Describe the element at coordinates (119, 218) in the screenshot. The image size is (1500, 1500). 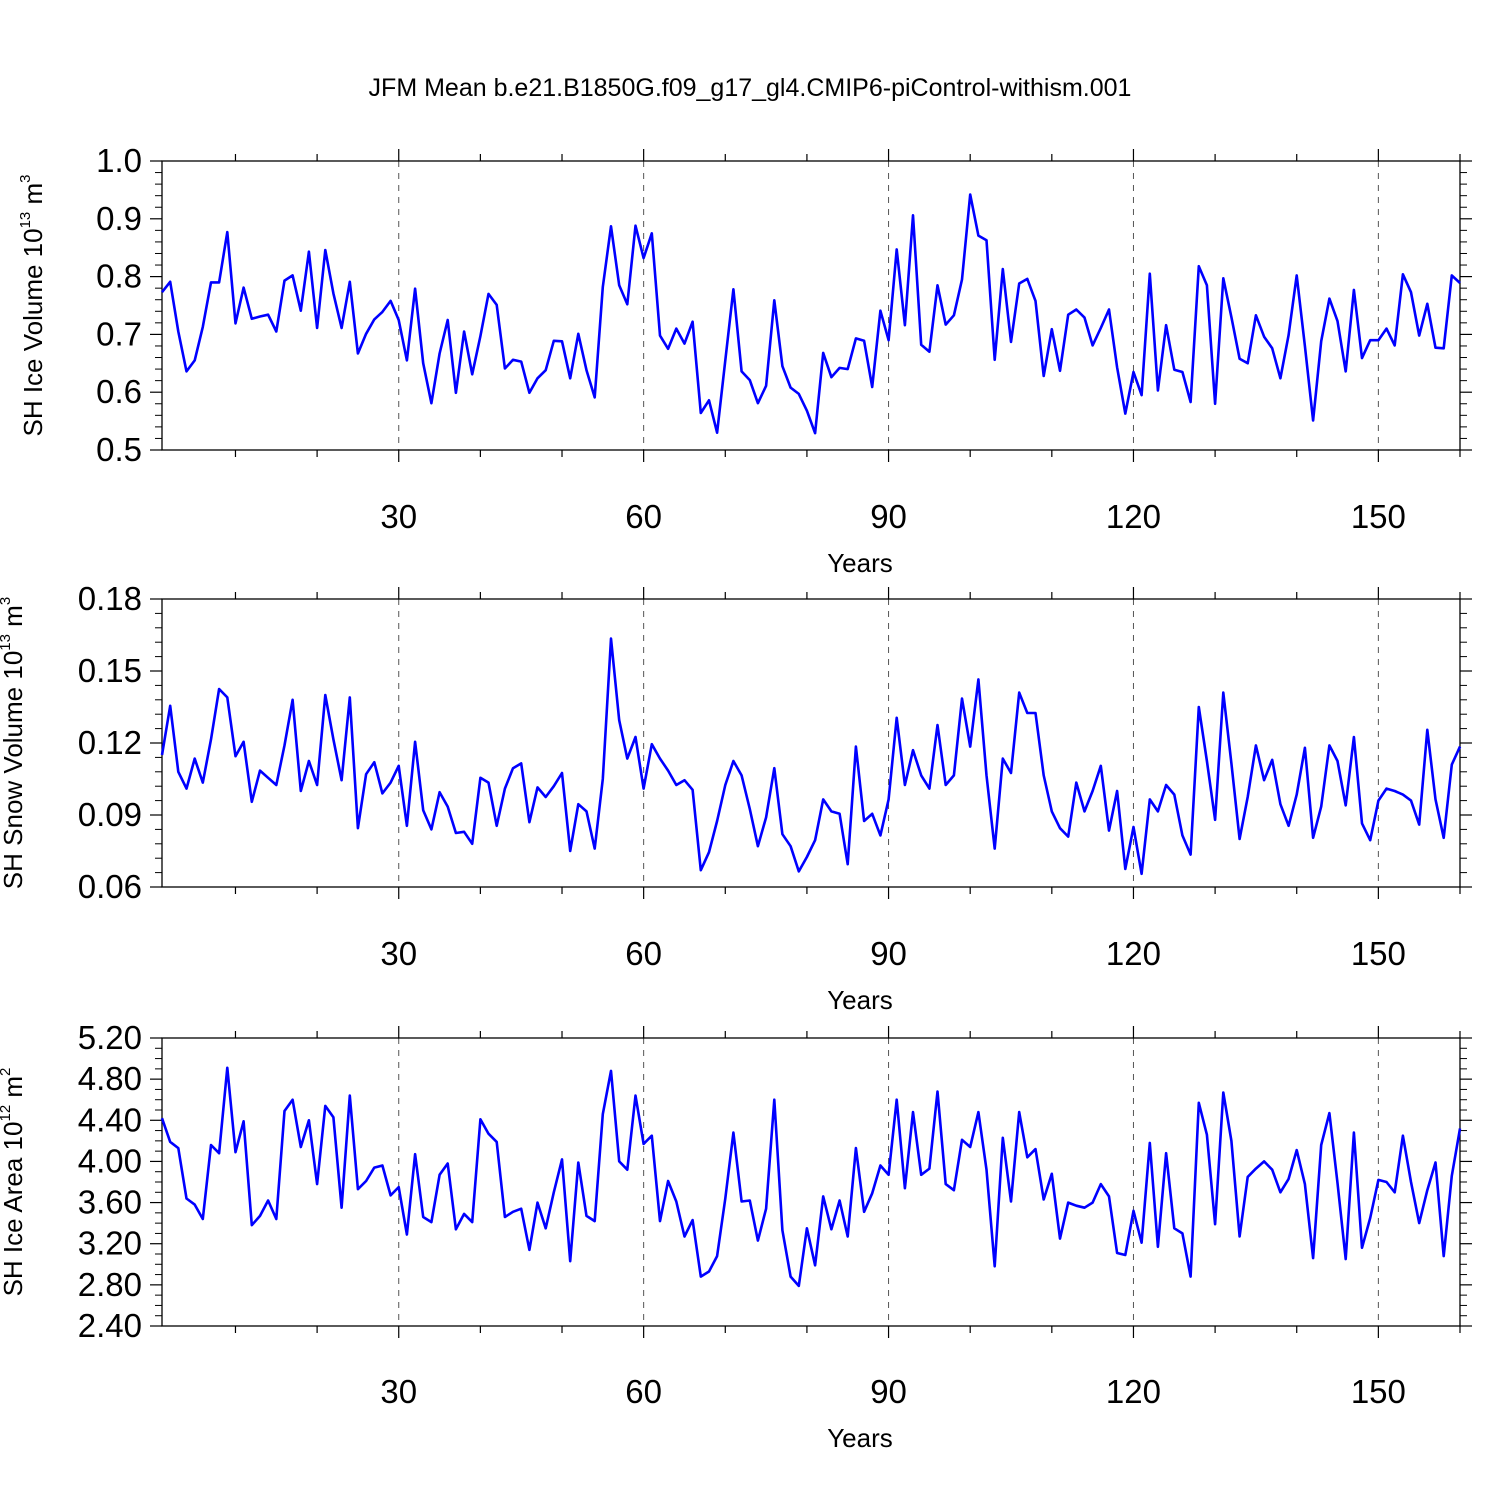
I see `y-tick-label: 0.9` at that location.